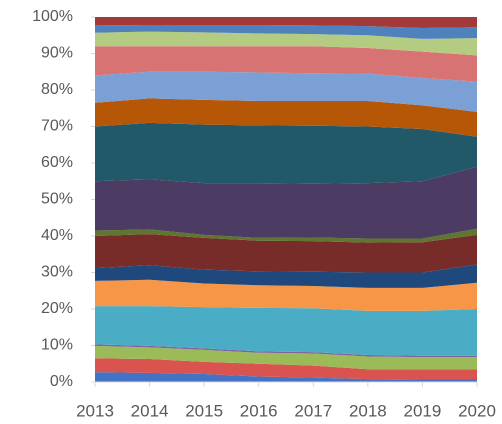 The width and height of the screenshot is (502, 424). Describe the element at coordinates (57, 235) in the screenshot. I see `y-tick-label: 40%` at that location.